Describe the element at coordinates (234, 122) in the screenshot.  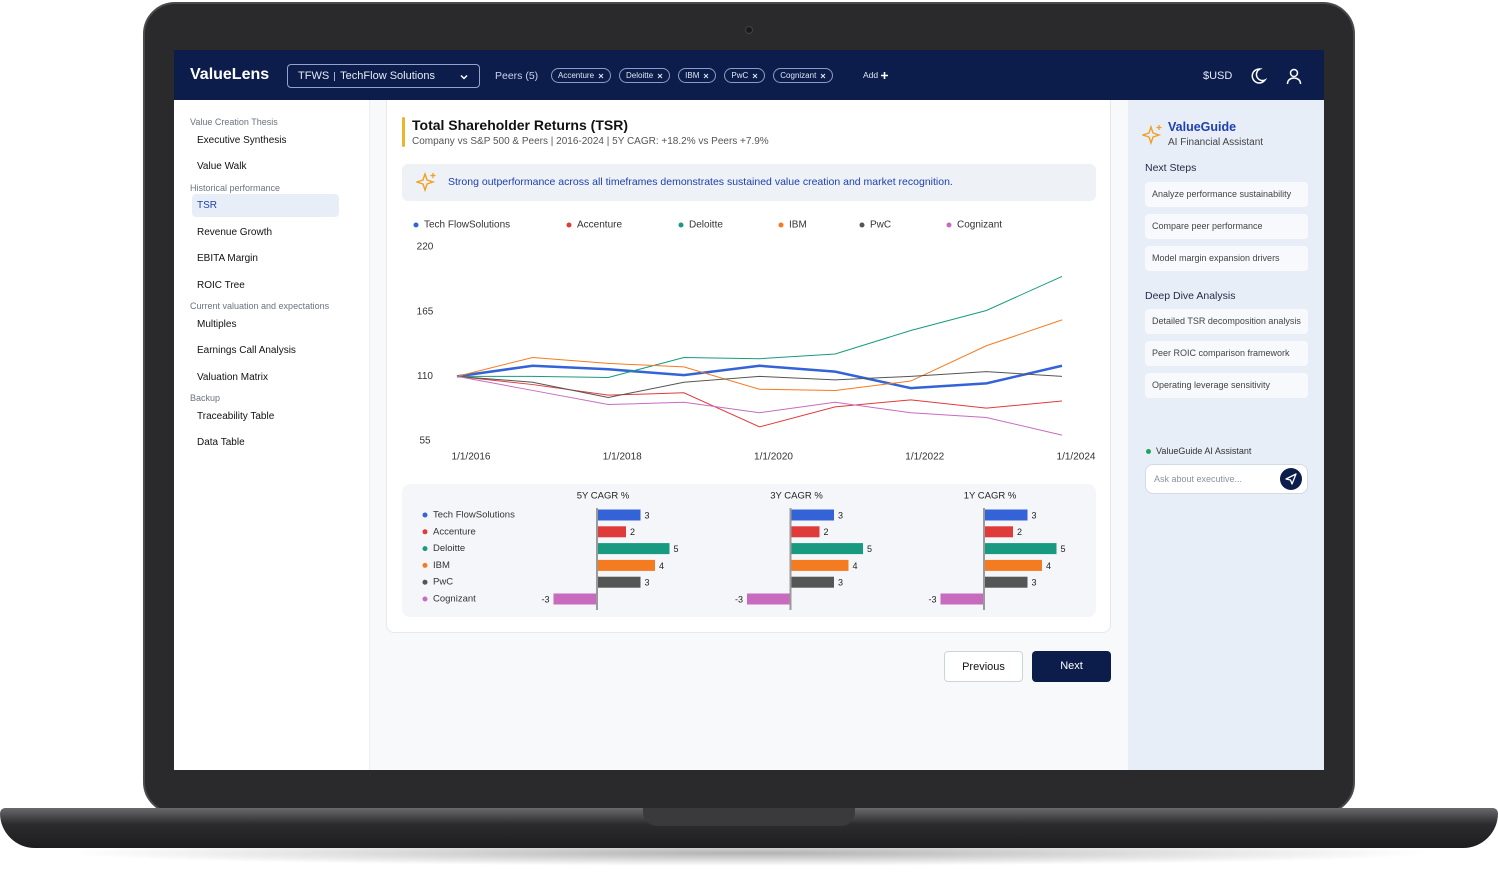
I see `nav-section-title: Value Creation Thesis` at that location.